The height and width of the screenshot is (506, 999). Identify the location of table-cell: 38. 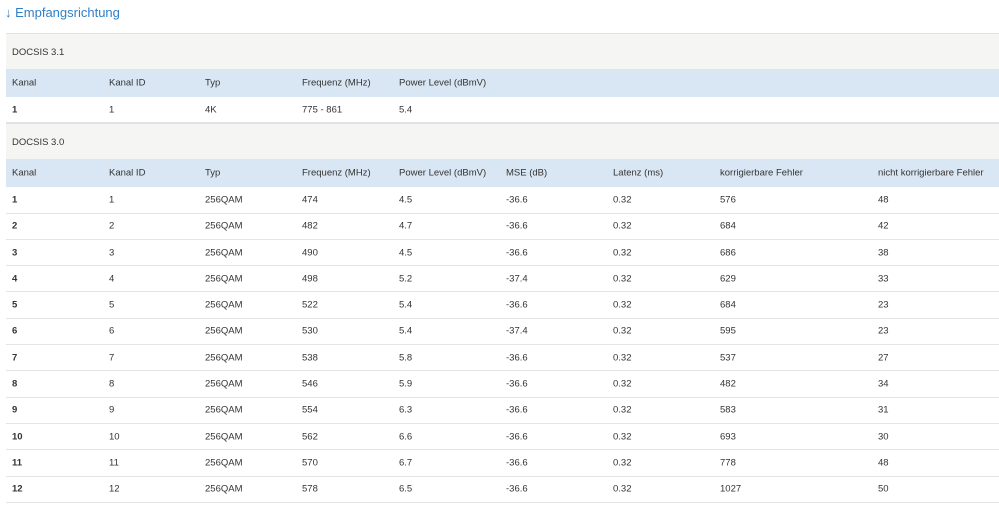
(883, 253).